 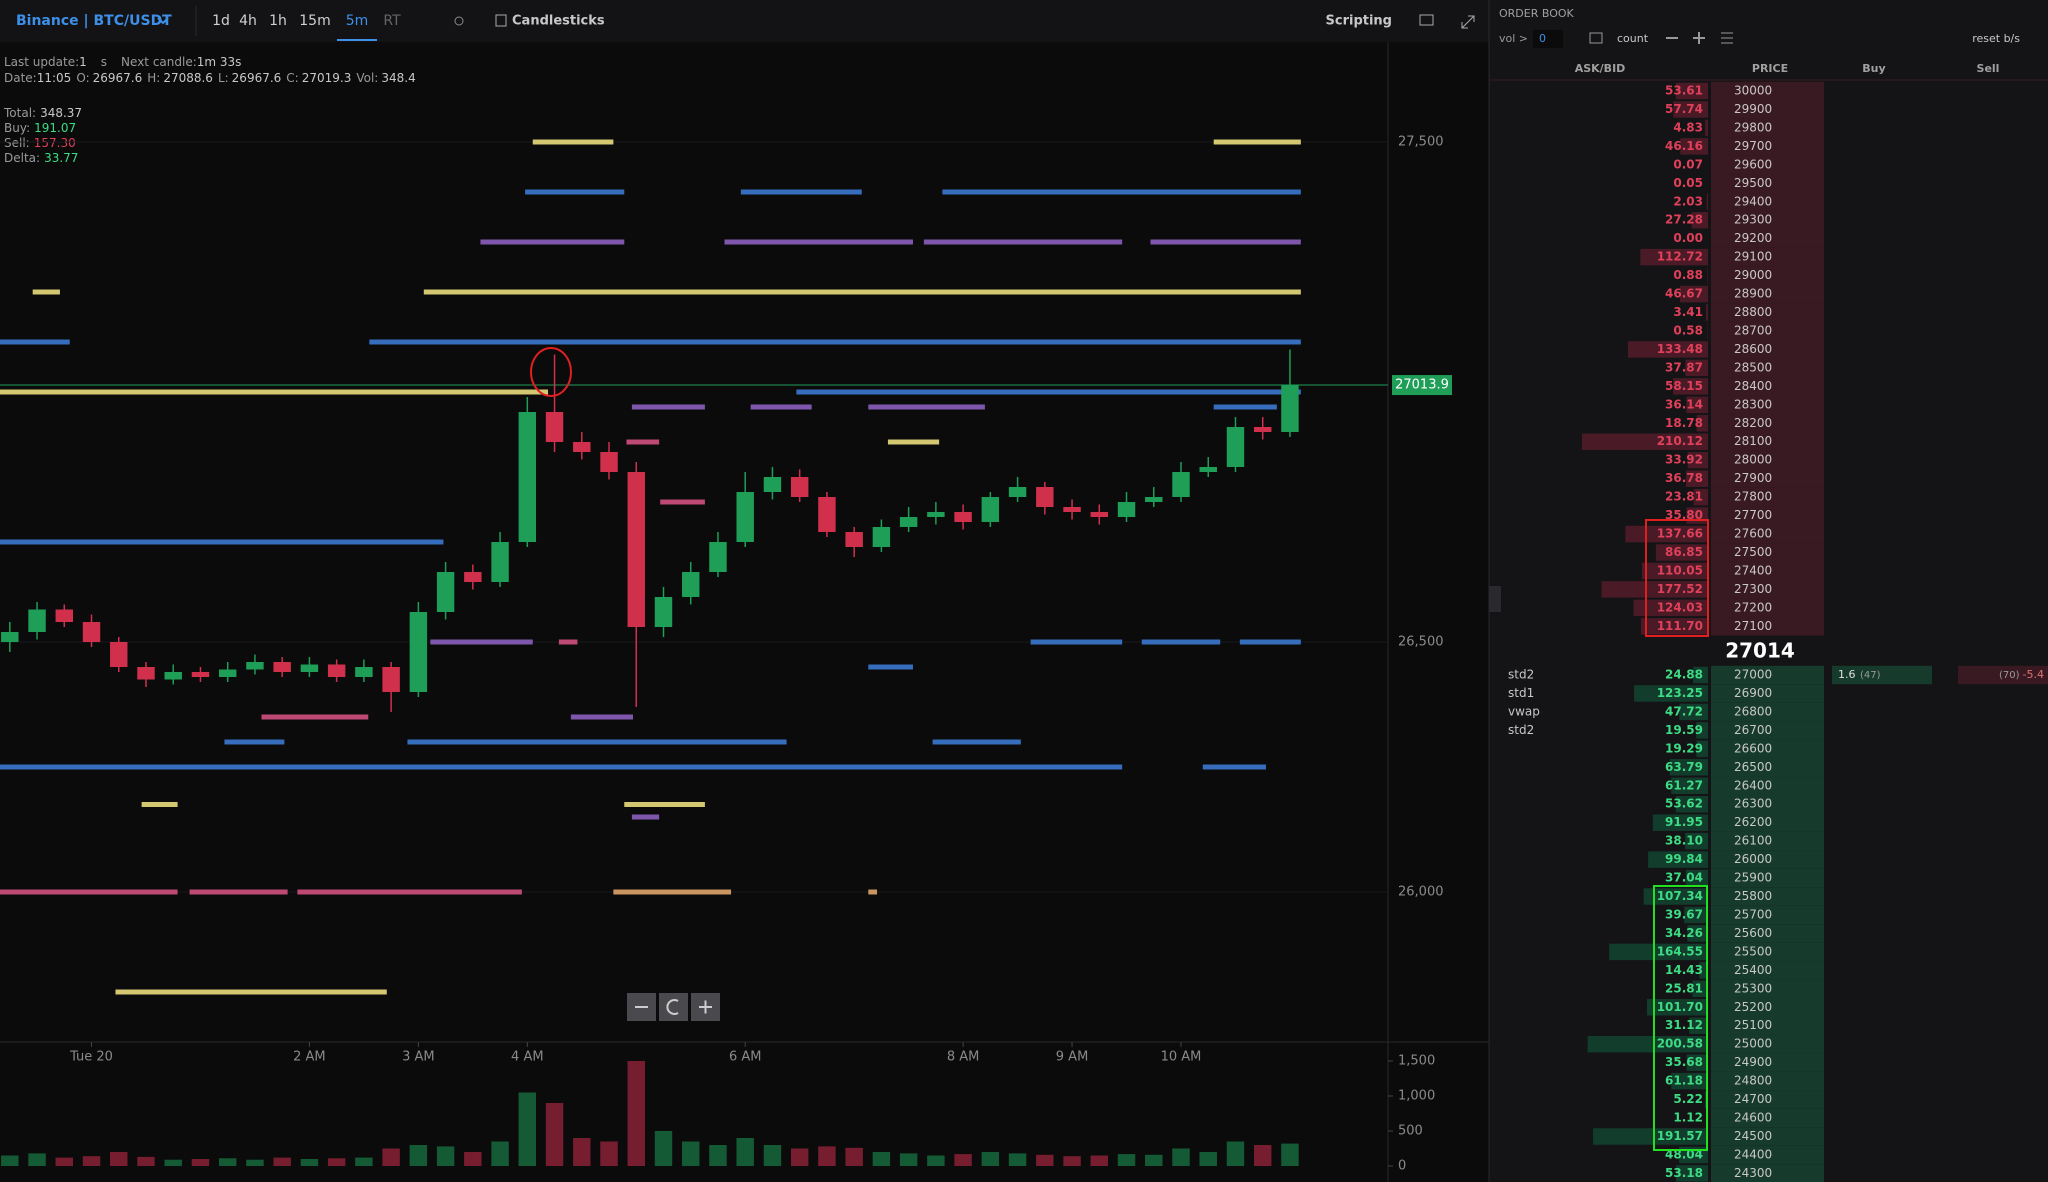 What do you see at coordinates (1699, 38) in the screenshot?
I see `plus-button` at bounding box center [1699, 38].